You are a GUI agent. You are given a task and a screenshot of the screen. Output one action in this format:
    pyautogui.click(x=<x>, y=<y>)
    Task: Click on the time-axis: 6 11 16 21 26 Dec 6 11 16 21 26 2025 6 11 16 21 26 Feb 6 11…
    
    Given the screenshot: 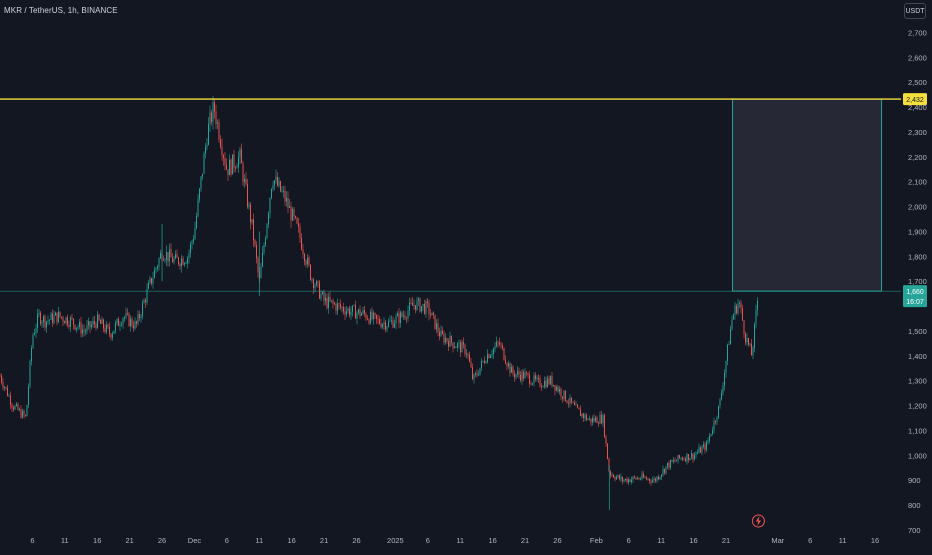 What is the action you would take?
    pyautogui.click(x=454, y=540)
    